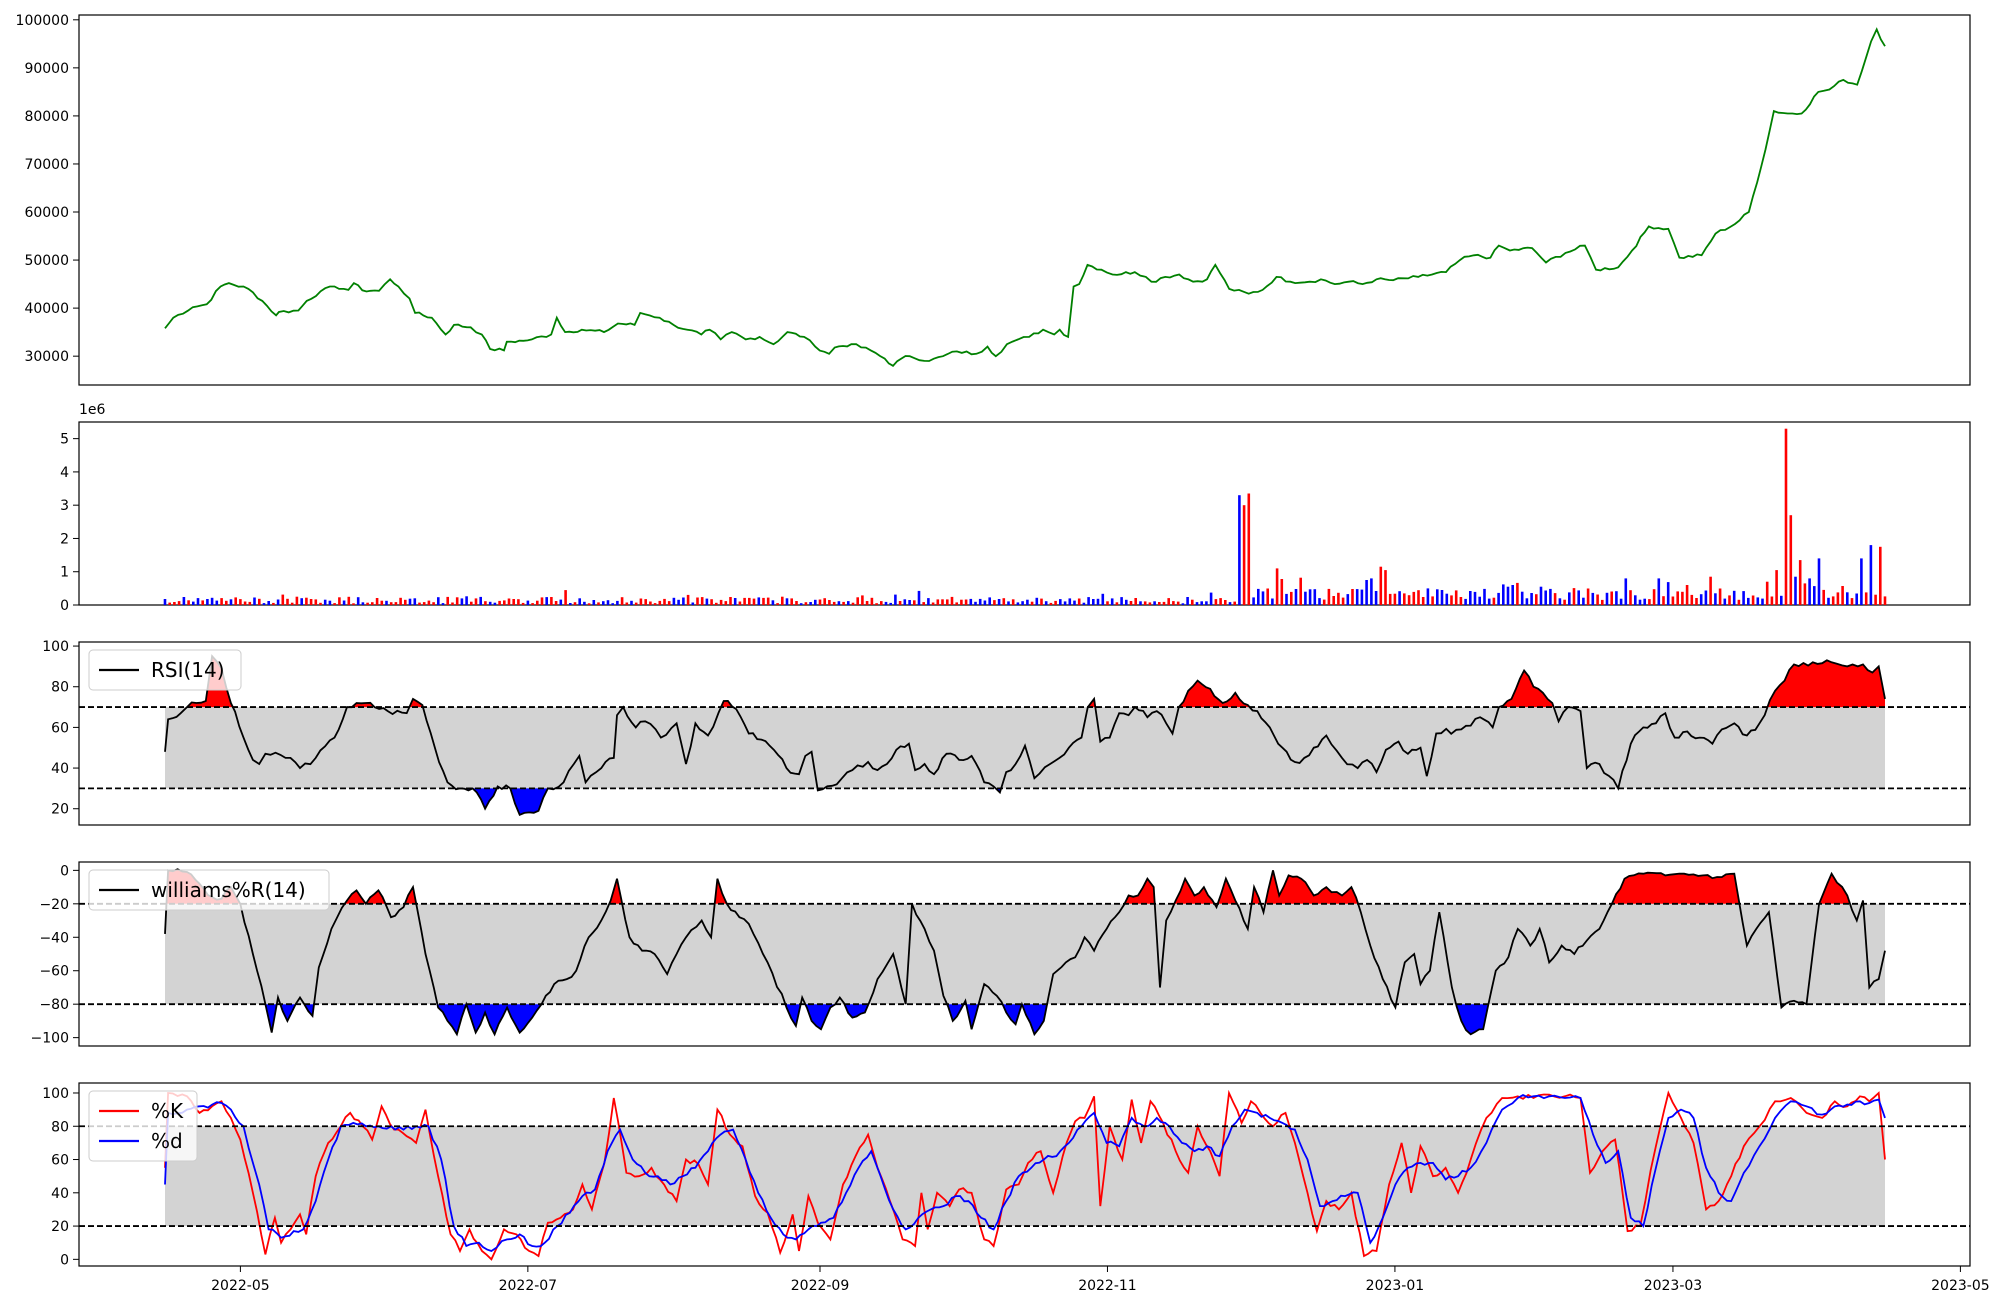  What do you see at coordinates (1006, 732) in the screenshot?
I see `rsi-panel: 20 40 60 80 100 RSI(14)` at bounding box center [1006, 732].